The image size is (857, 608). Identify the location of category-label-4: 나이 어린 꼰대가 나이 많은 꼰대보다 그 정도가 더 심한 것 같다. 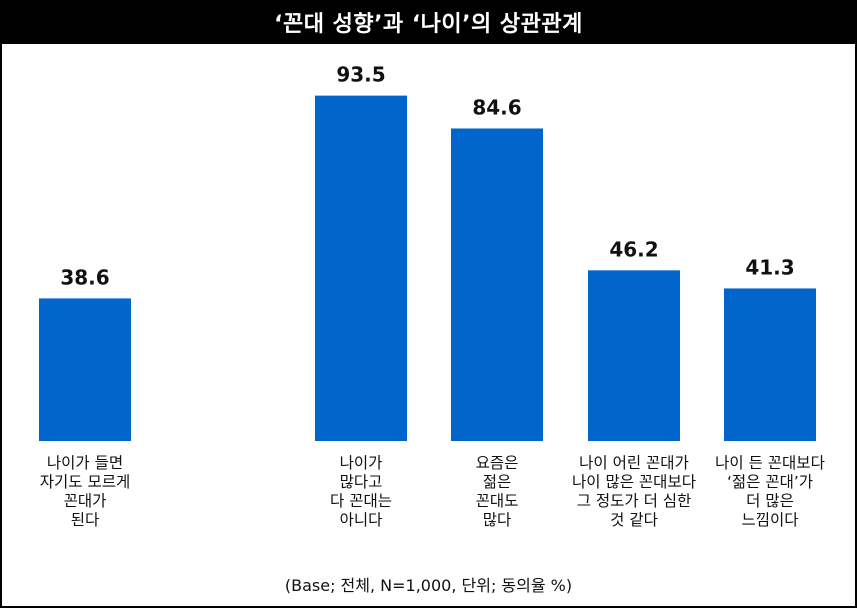
(634, 491).